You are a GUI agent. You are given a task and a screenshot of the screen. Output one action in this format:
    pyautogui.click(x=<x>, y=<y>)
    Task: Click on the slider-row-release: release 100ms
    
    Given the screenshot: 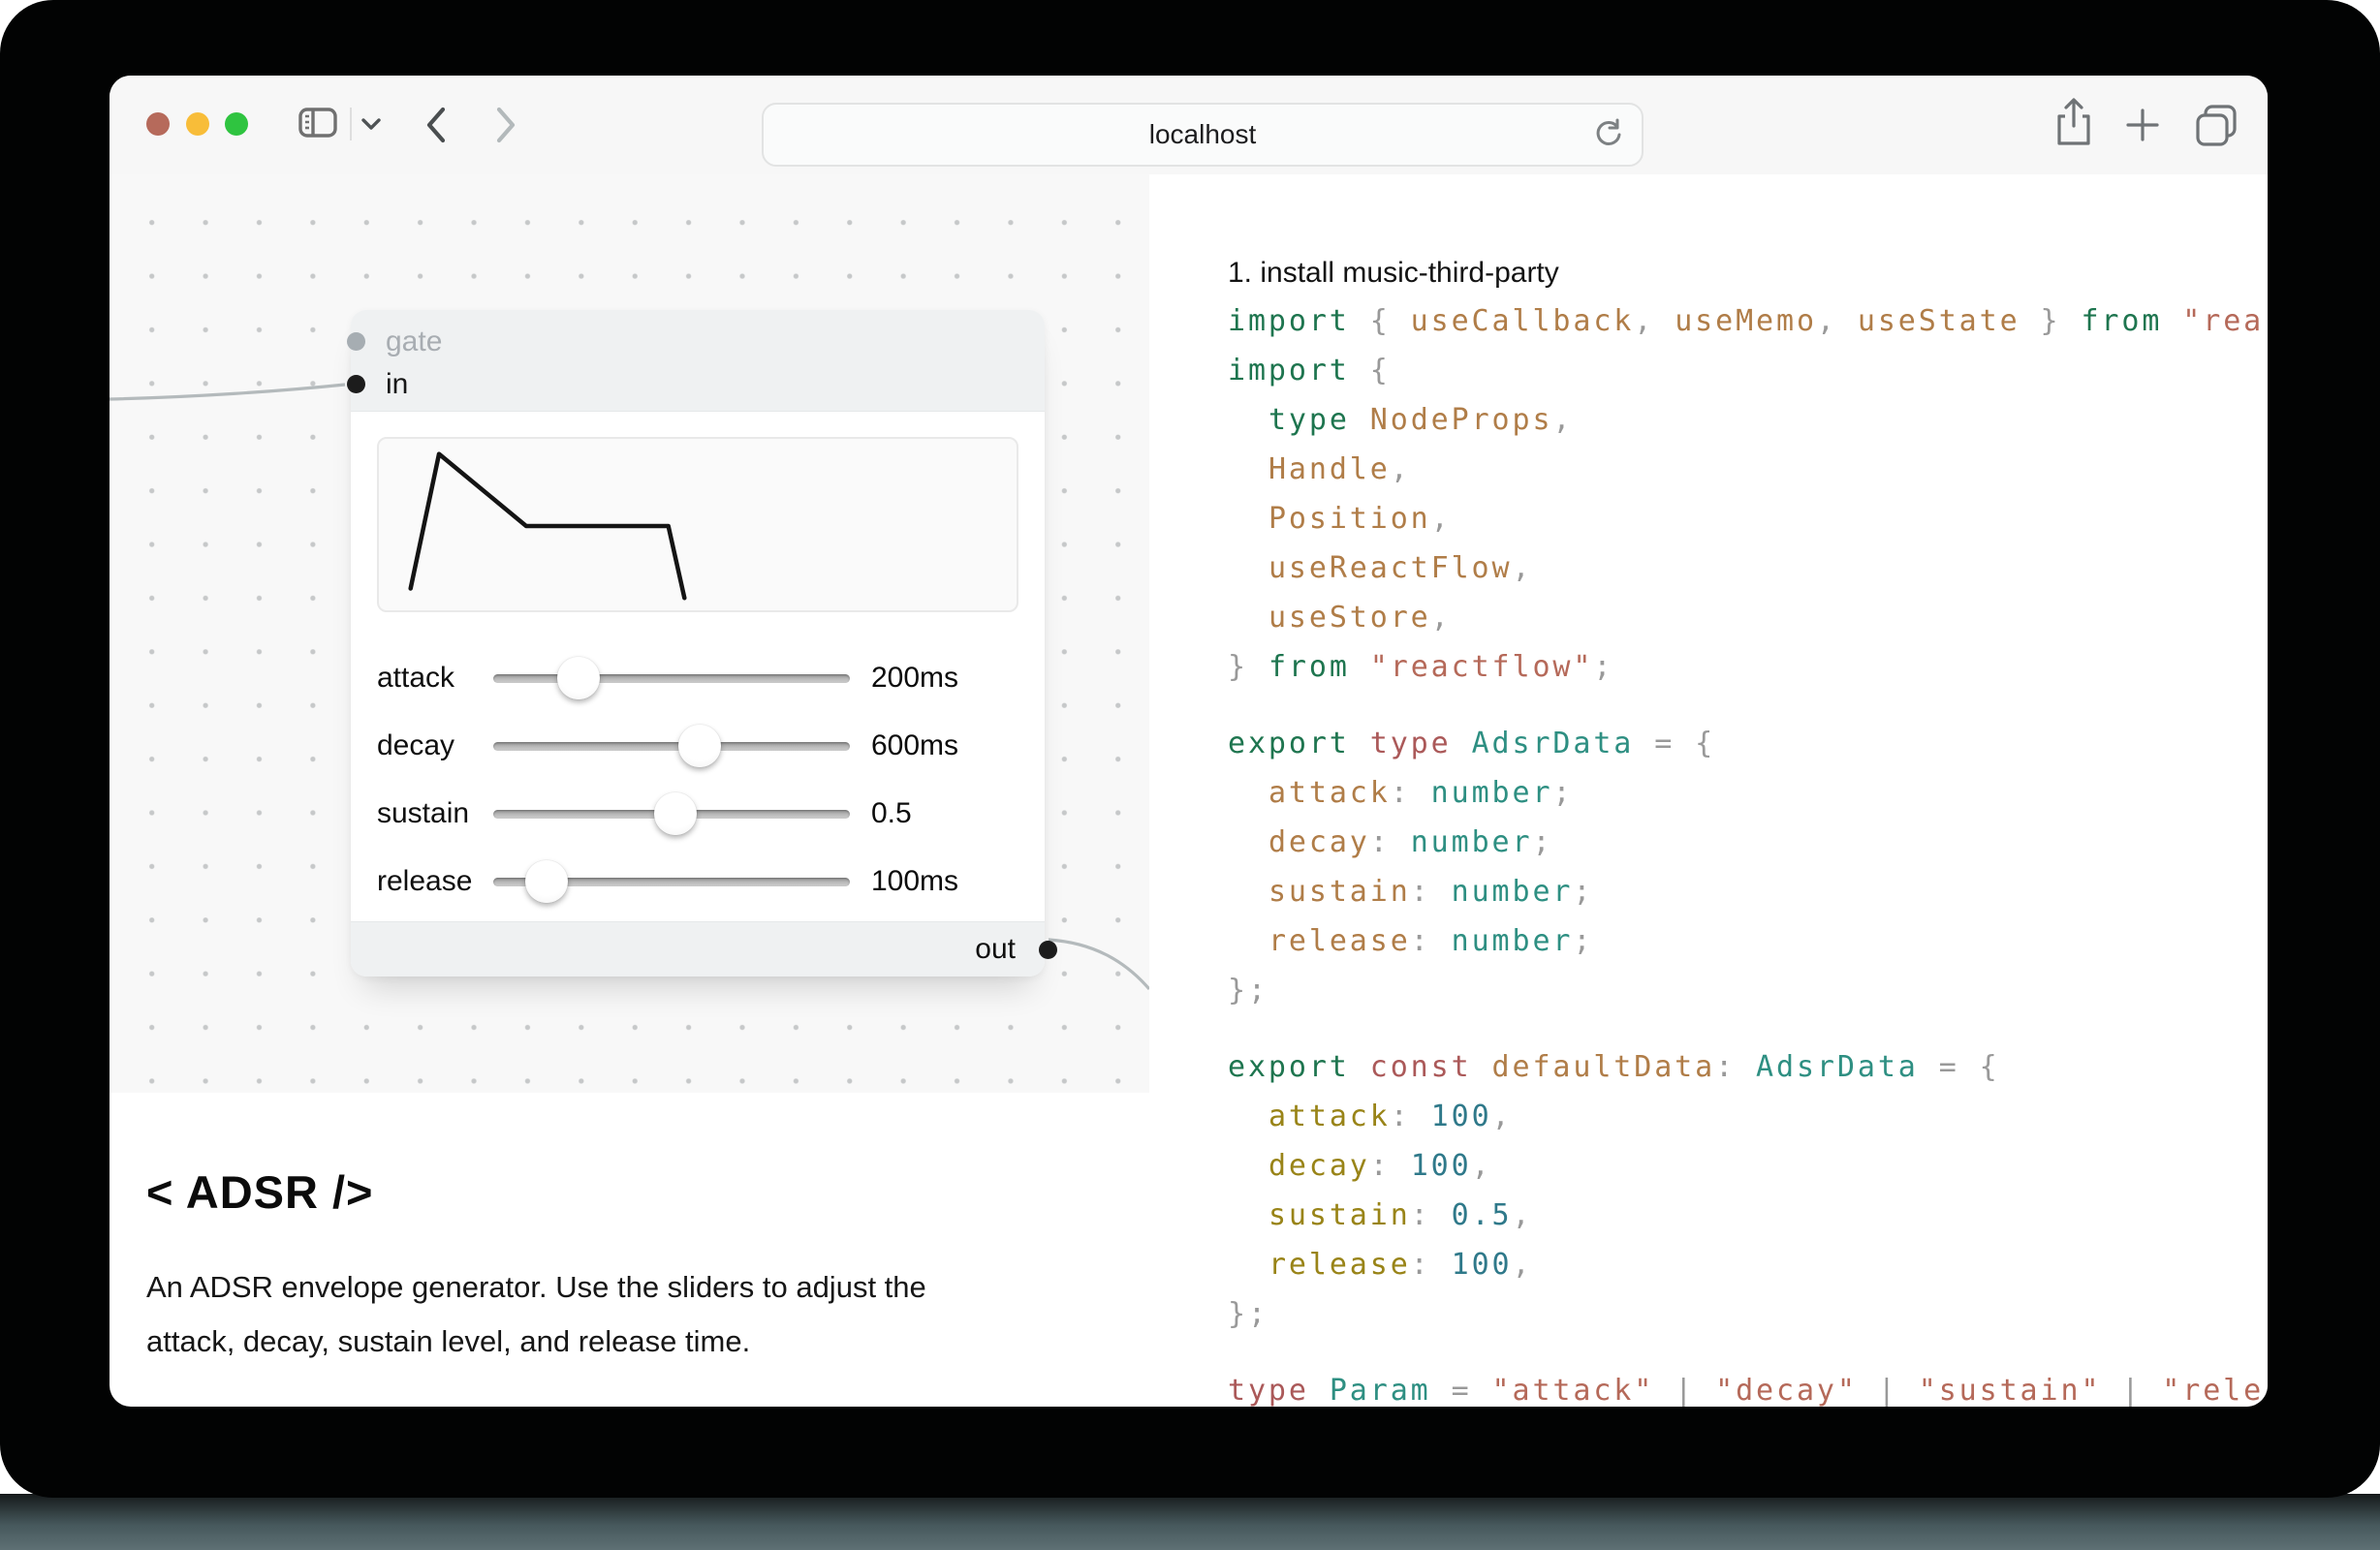 What is the action you would take?
    pyautogui.click(x=698, y=881)
    